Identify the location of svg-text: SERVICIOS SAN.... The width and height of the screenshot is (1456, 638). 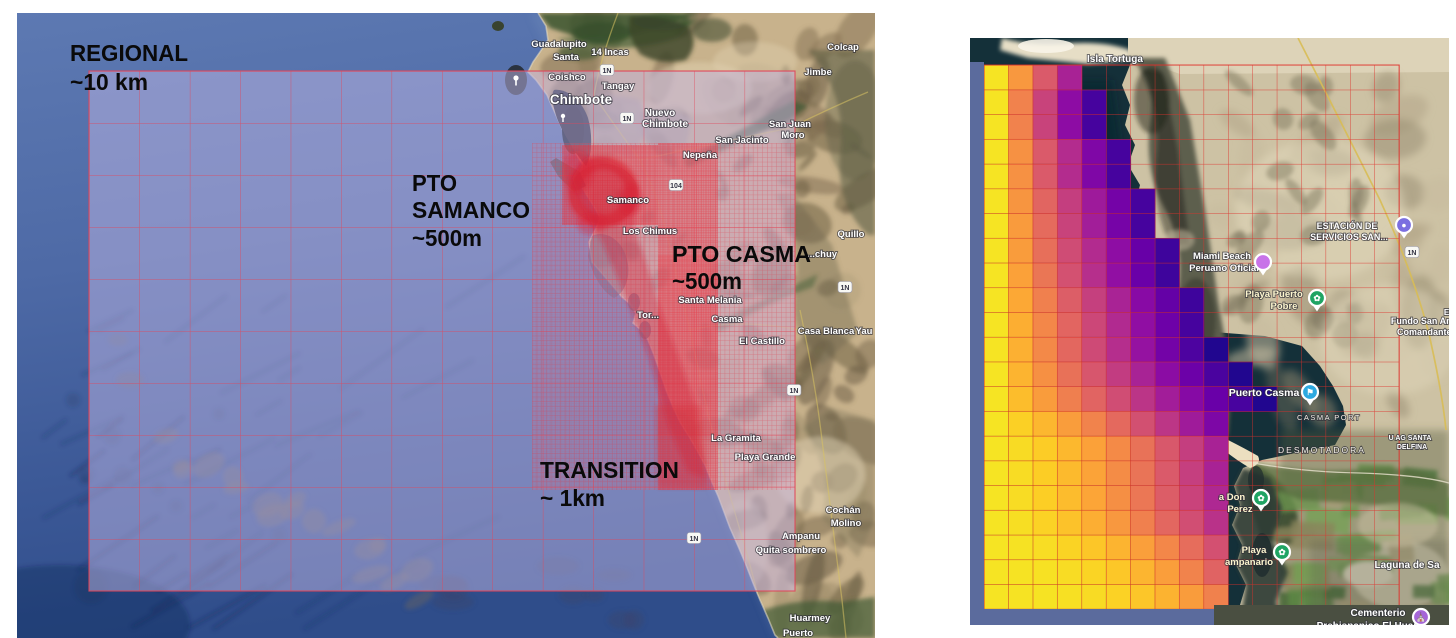
(1349, 237).